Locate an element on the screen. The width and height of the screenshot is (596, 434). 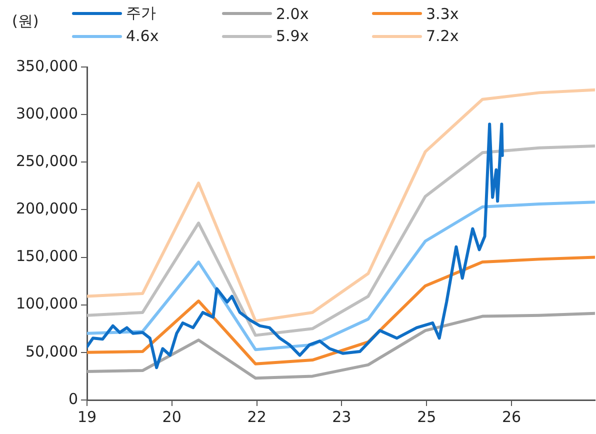
y-tick-label: 50,000 is located at coordinates (52, 351).